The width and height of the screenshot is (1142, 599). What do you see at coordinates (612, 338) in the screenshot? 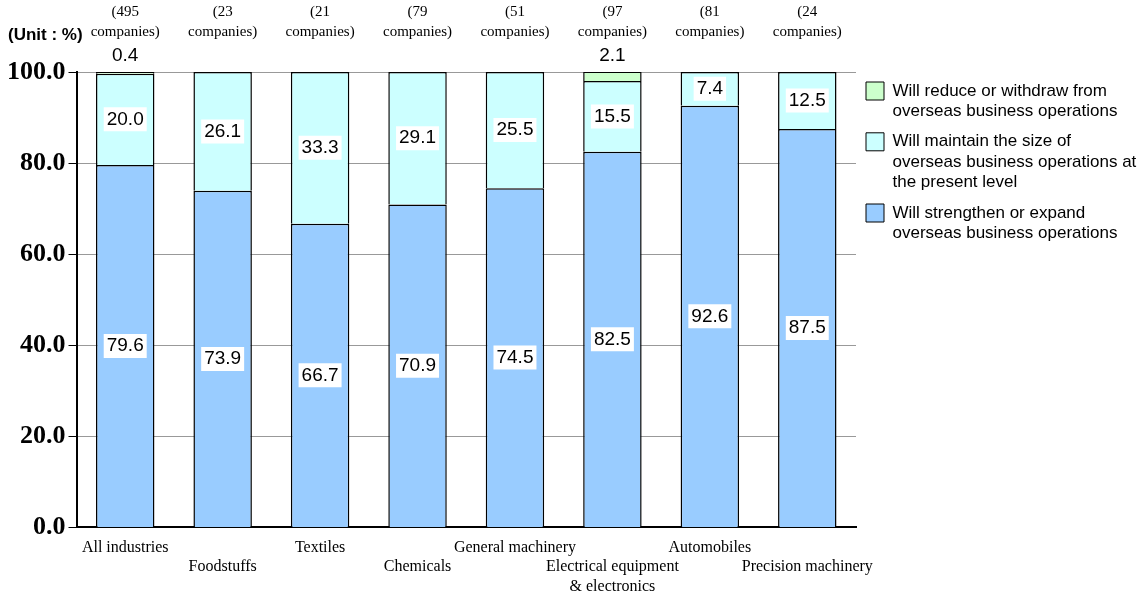
I see `data-label: 82.5` at bounding box center [612, 338].